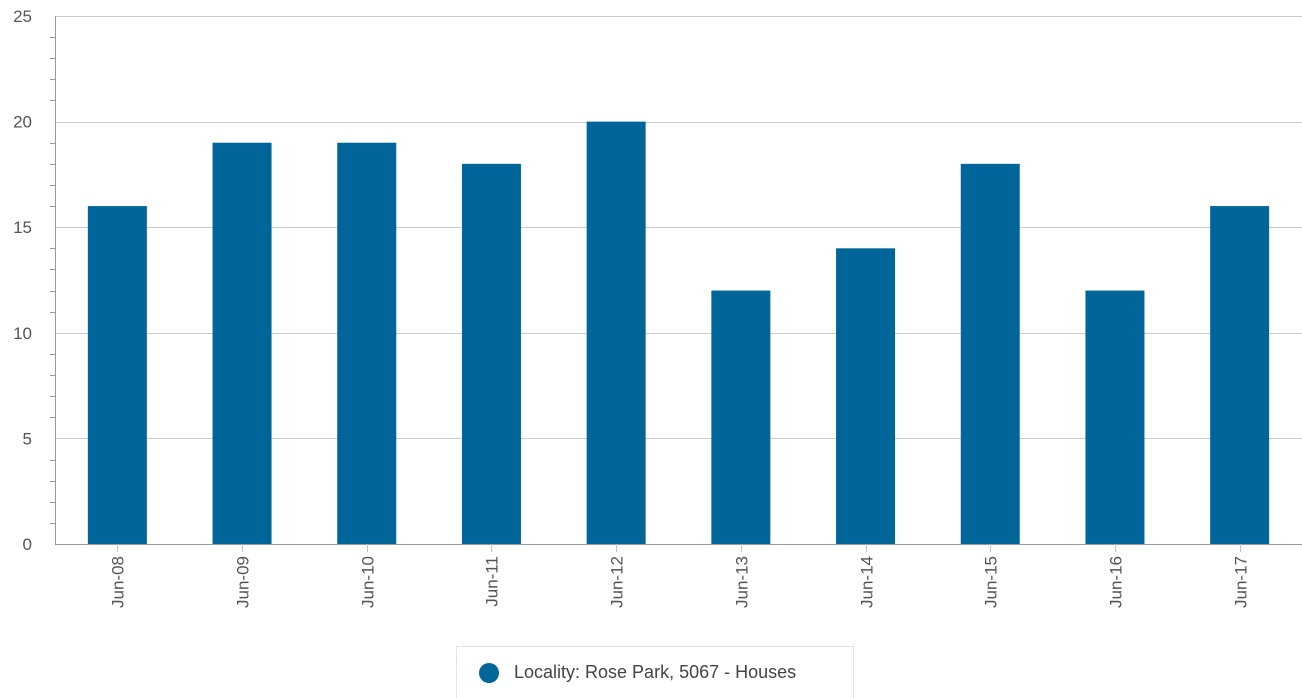  I want to click on y-tick-label: 5, so click(27, 438).